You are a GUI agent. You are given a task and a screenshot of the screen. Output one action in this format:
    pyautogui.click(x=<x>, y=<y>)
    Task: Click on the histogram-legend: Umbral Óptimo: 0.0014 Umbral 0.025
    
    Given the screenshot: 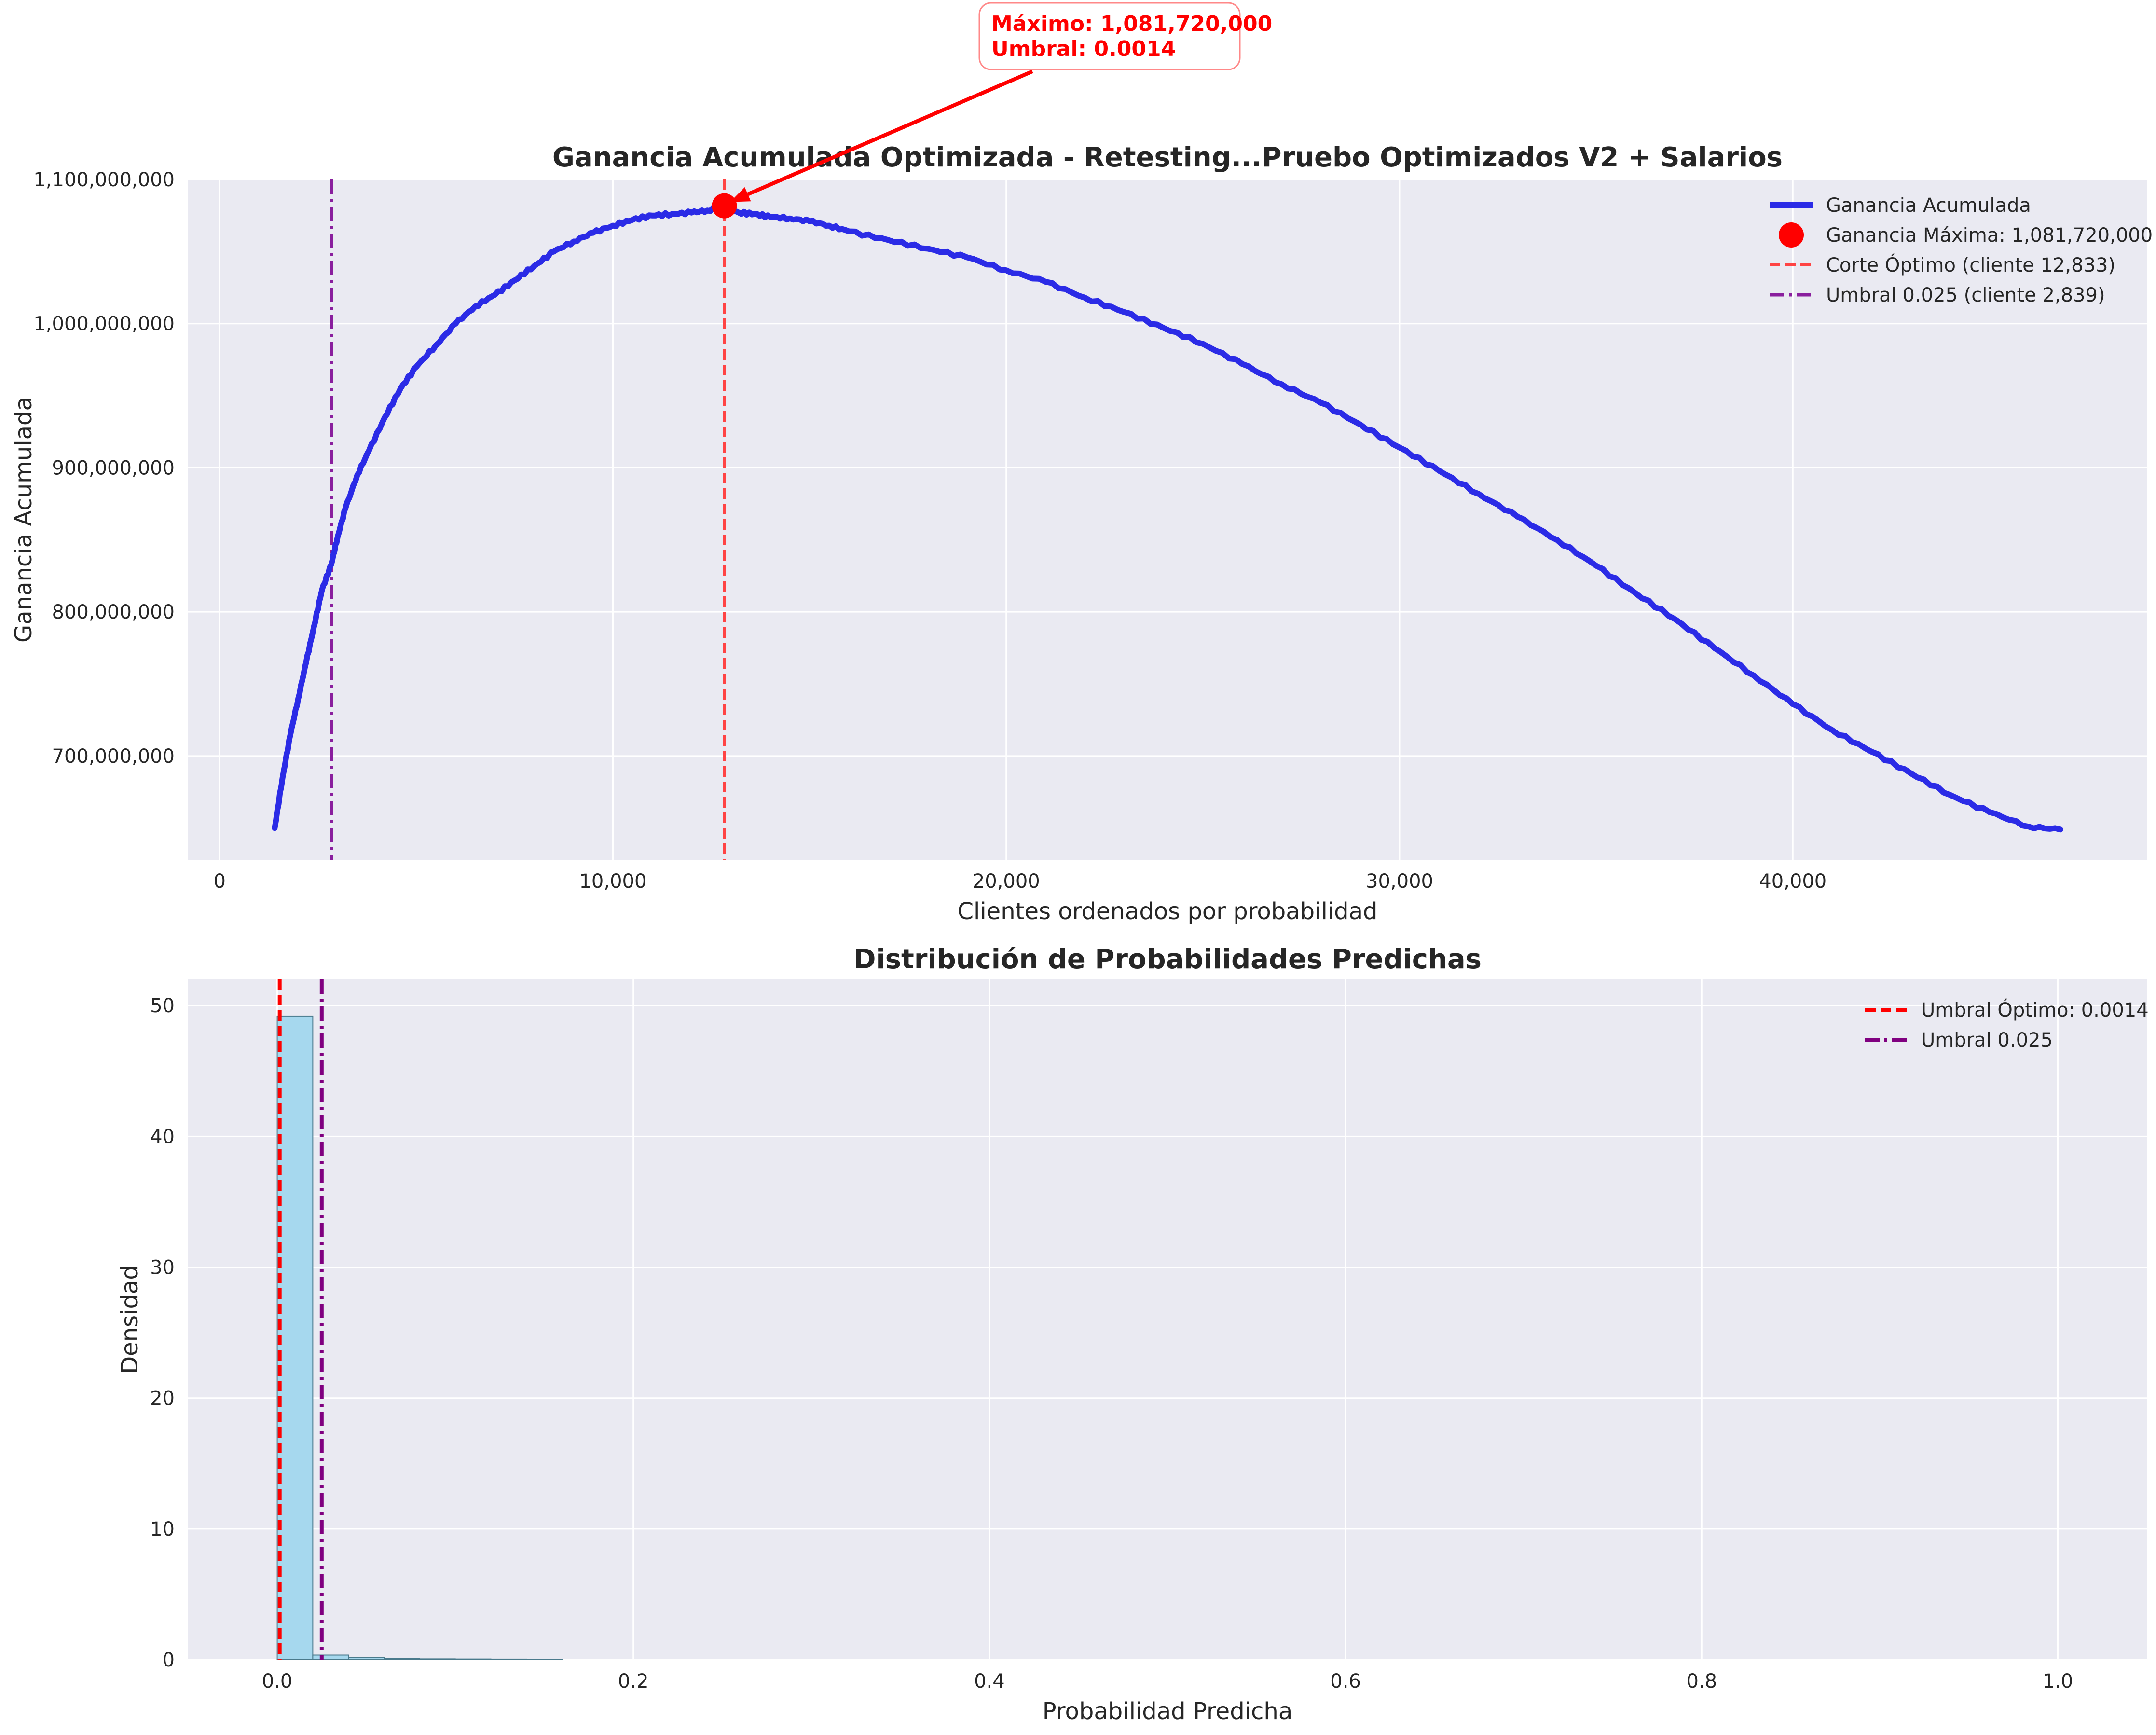 What is the action you would take?
    pyautogui.click(x=2007, y=1024)
    